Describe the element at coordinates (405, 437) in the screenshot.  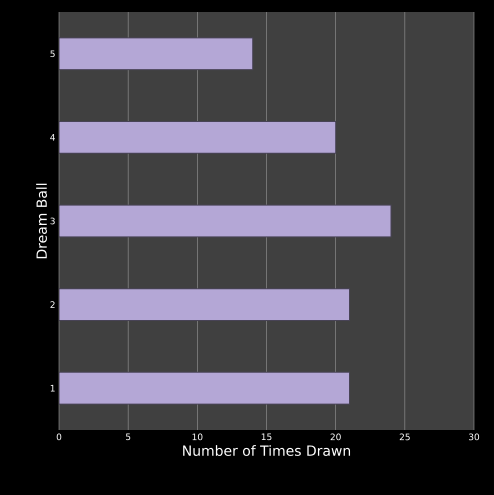
I see `x-tick-label: 25` at that location.